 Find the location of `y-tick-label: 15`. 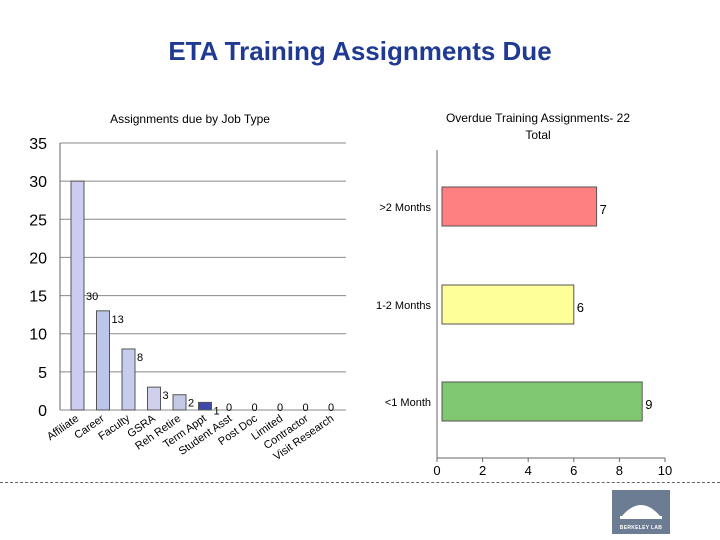

y-tick-label: 15 is located at coordinates (38, 297).